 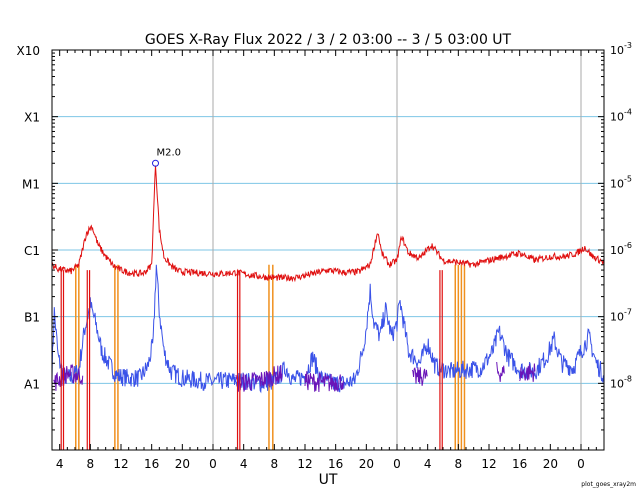 I want to click on right-axis-label: 10⁻⁷, so click(x=621, y=316).